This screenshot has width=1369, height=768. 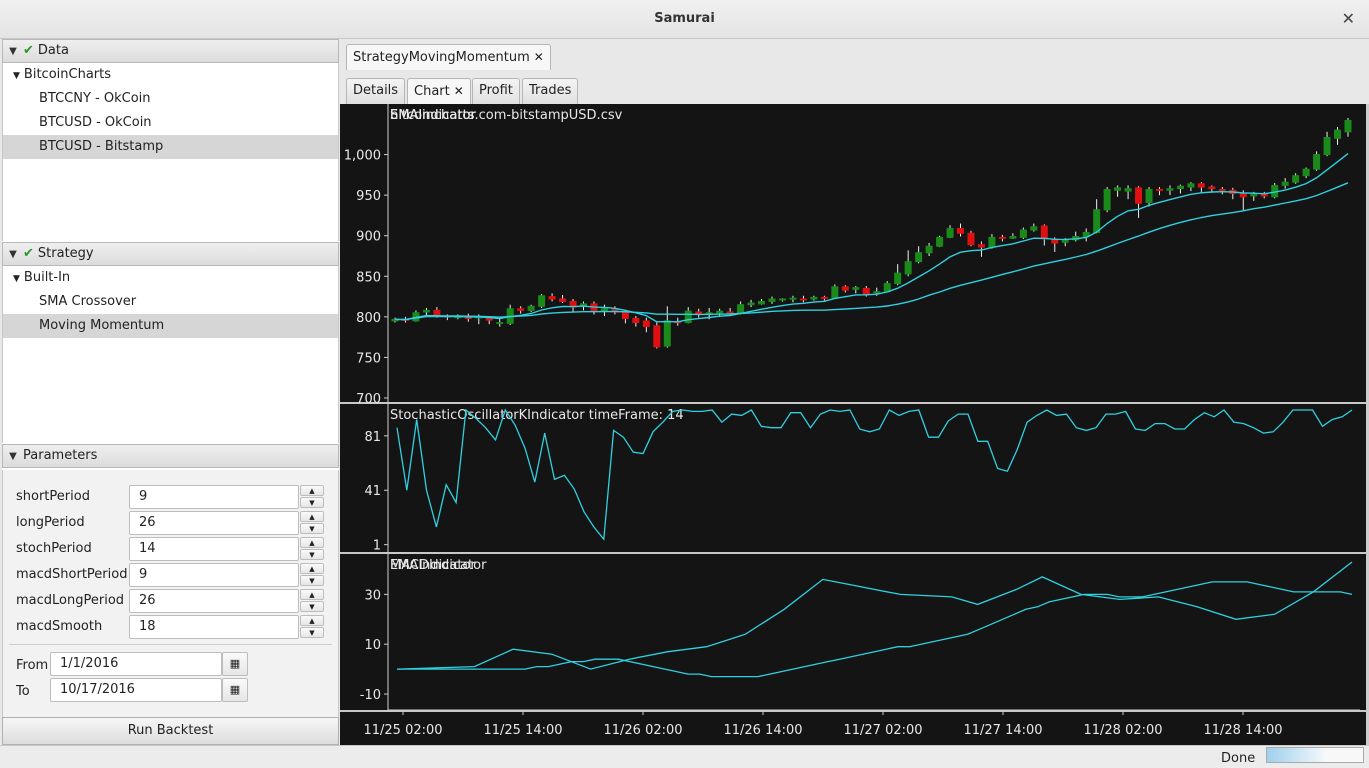 I want to click on macd-smooth-input: 18, so click(x=214, y=627).